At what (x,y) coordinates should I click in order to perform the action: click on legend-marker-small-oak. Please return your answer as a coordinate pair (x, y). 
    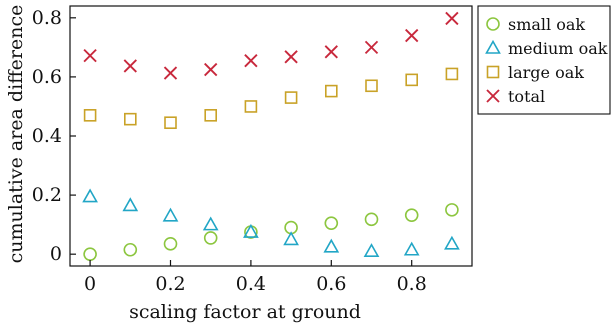
    Looking at the image, I should click on (493, 24).